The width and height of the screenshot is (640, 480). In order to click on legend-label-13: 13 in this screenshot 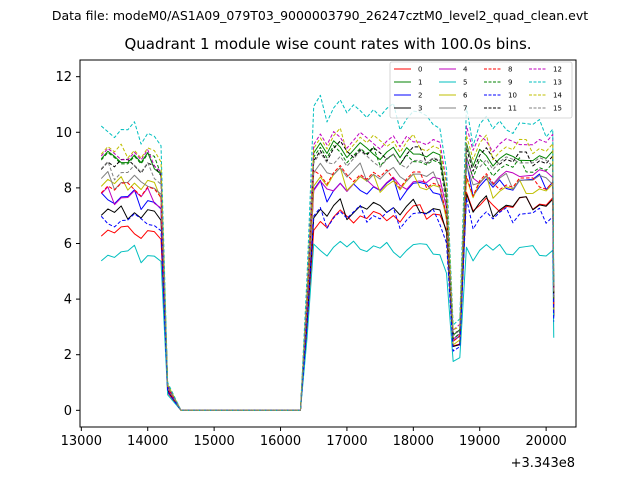, I will do `click(557, 83)`.